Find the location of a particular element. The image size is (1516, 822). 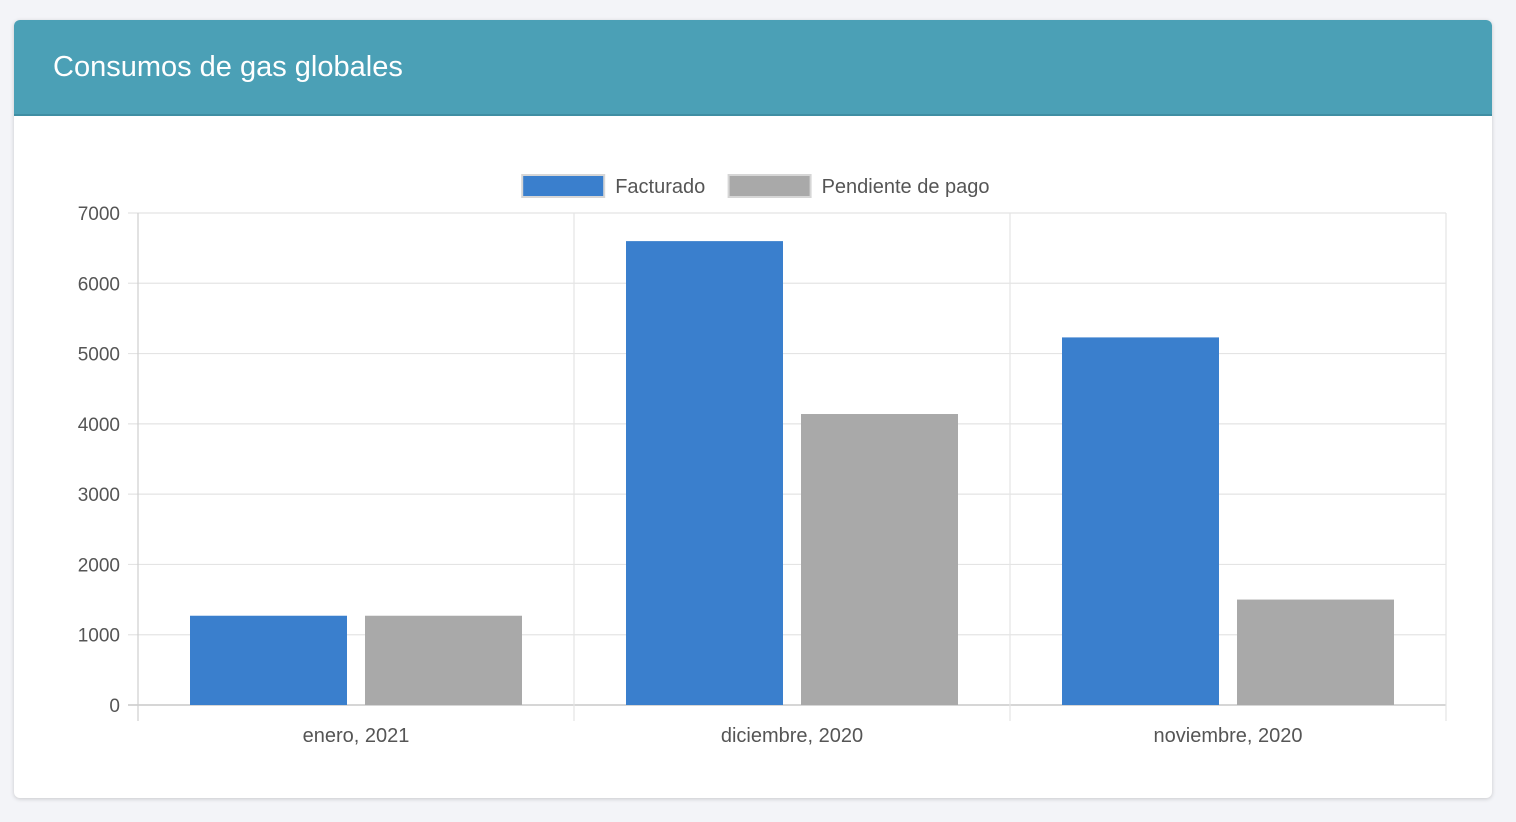

y-axis: 0 1000 2000 3000 4000 5000 6000 7000 is located at coordinates (99, 460).